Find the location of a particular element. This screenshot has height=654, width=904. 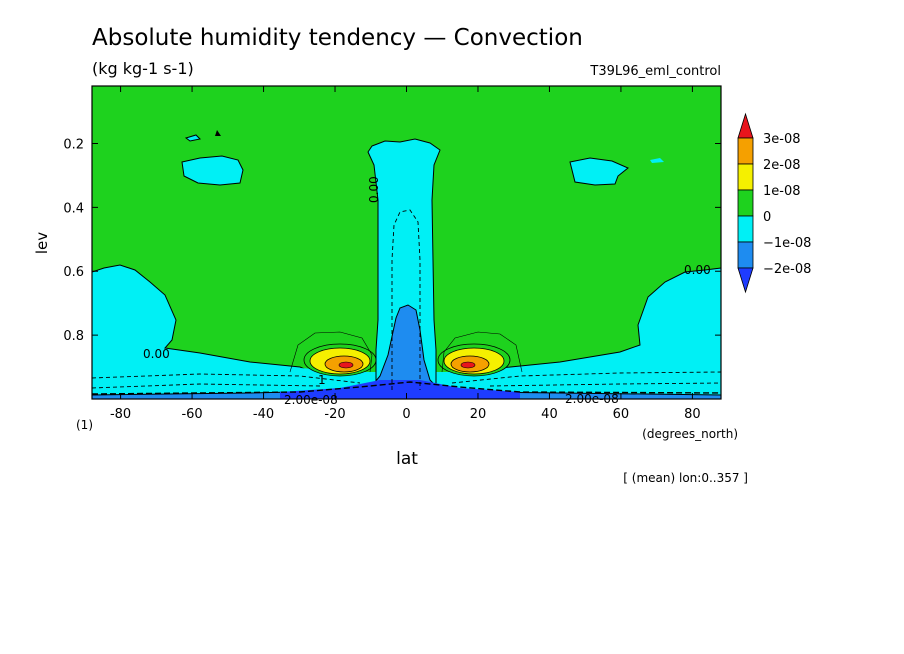

contour-label: 1 is located at coordinates (322, 380).